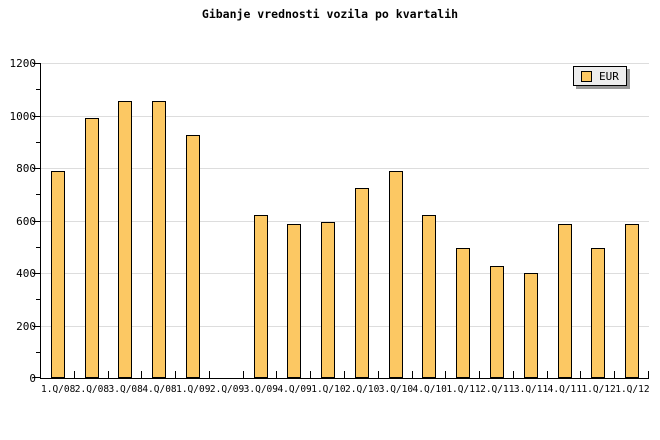  I want to click on x-axis-label: 2.Q/08, so click(92, 389).